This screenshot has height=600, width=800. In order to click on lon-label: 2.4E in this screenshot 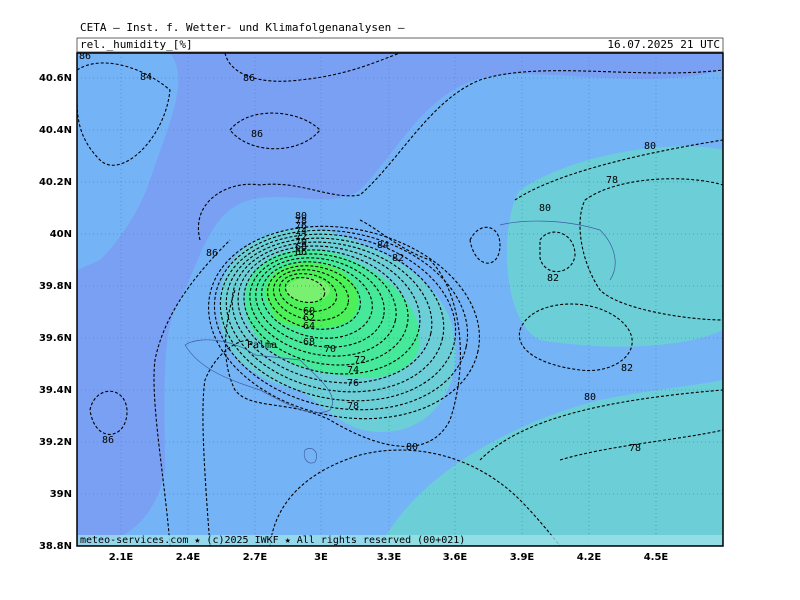, I will do `click(188, 557)`.